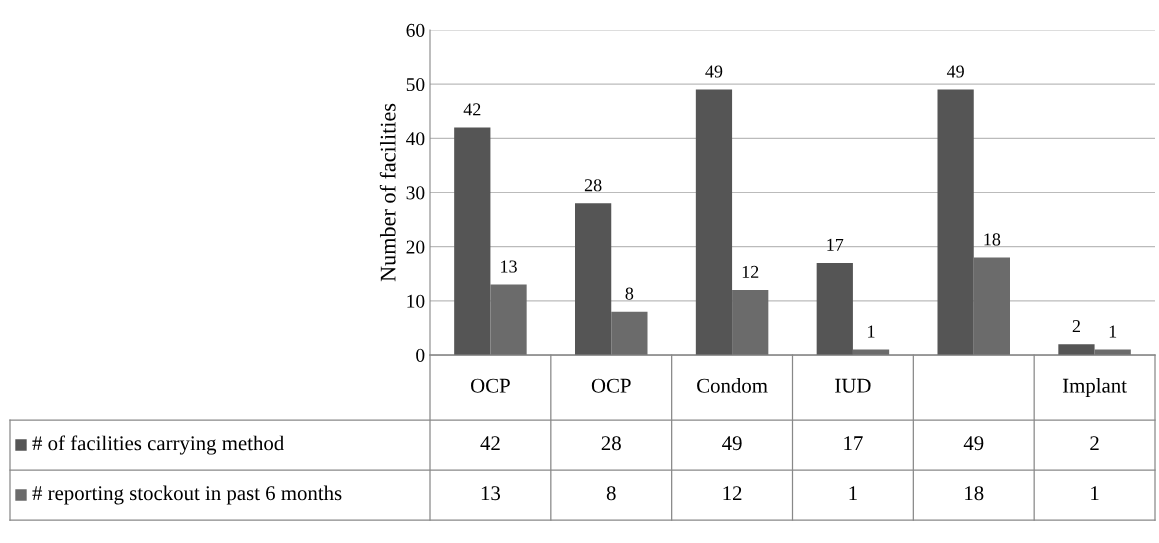  I want to click on text: 17, so click(853, 443).